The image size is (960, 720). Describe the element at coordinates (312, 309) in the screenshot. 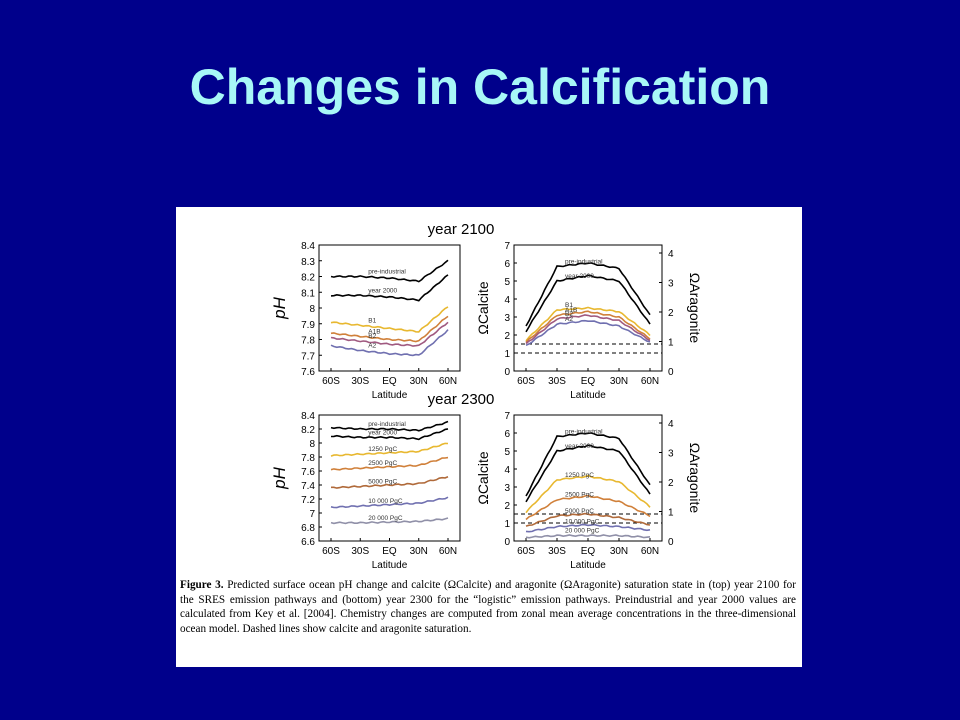

I see `y-tick-label: 8` at that location.